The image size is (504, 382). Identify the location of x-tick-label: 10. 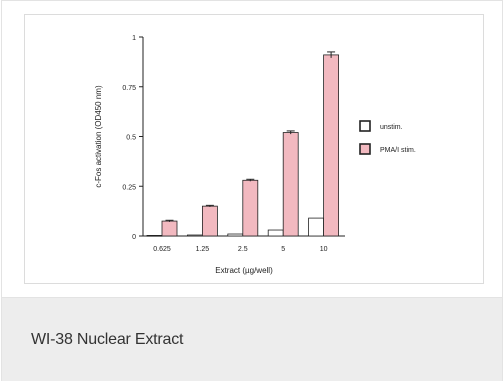
(324, 249).